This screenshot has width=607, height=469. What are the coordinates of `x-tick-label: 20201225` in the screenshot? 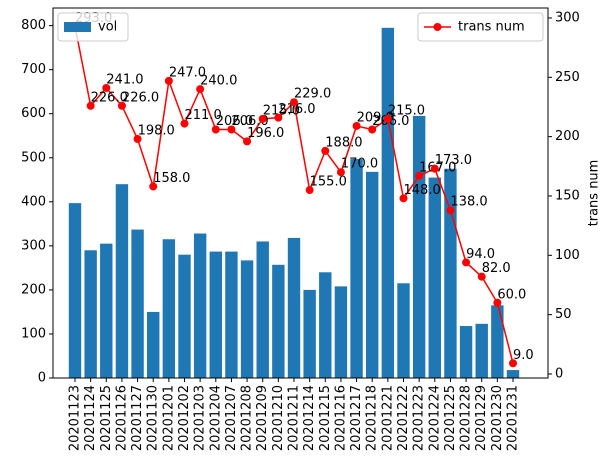 It's located at (450, 418).